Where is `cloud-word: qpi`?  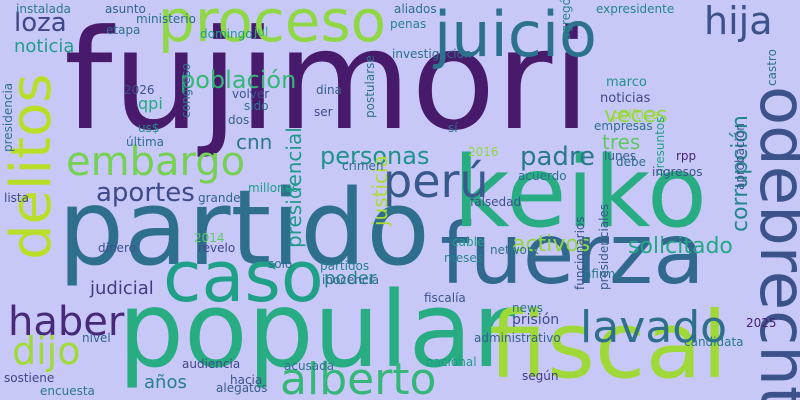 cloud-word: qpi is located at coordinates (150, 103).